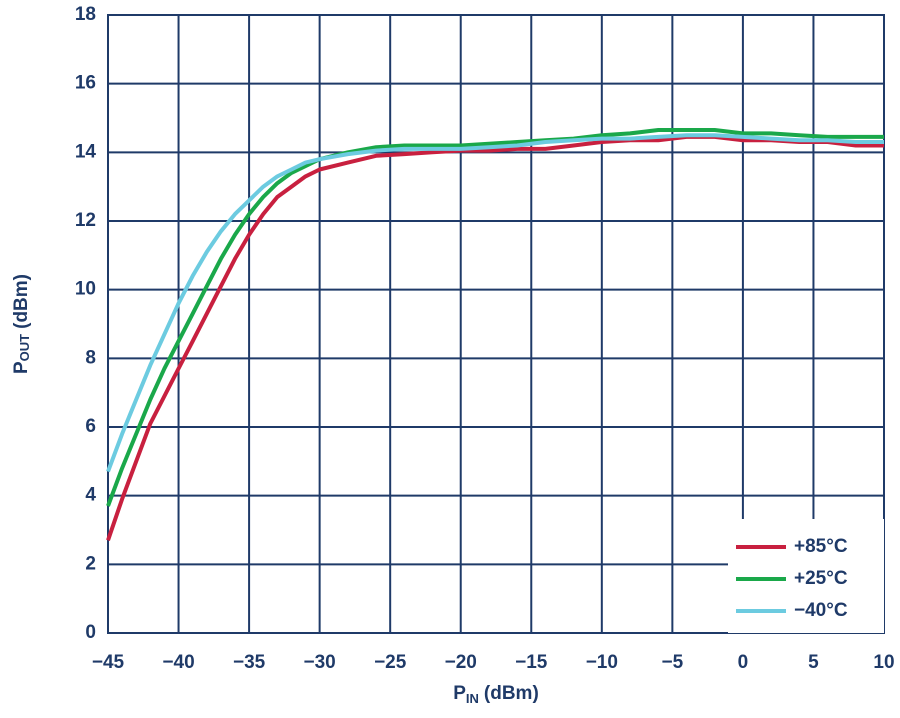  What do you see at coordinates (86, 151) in the screenshot?
I see `y-tick-label: 14` at bounding box center [86, 151].